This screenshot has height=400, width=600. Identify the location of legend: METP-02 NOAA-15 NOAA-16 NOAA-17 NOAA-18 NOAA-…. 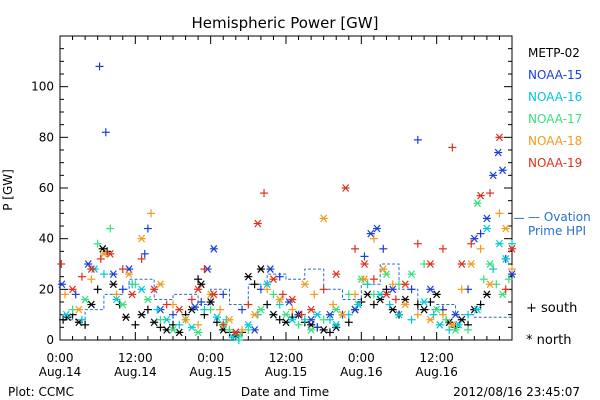
(555, 108).